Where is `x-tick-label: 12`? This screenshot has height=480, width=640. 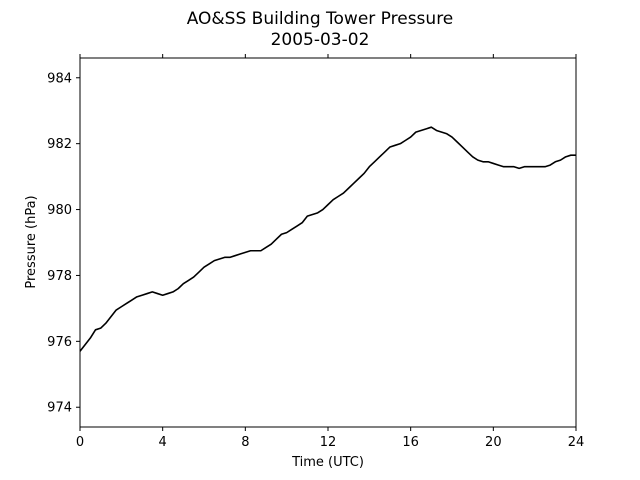 x-tick-label: 12 is located at coordinates (328, 442).